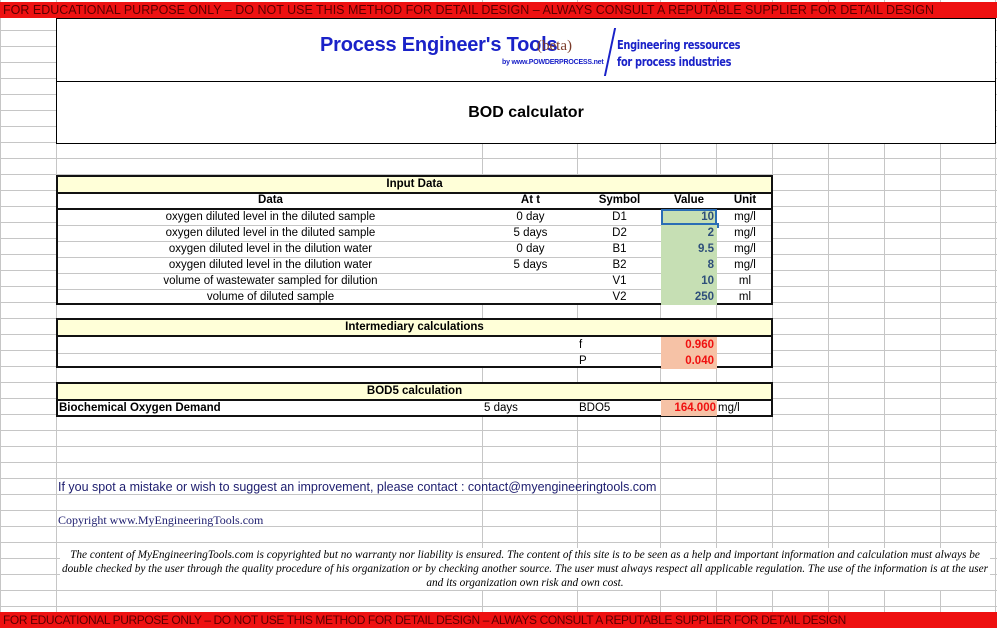  Describe the element at coordinates (414, 201) in the screenshot. I see `input-data-header-row: Data At t Symbol Value Unit` at that location.